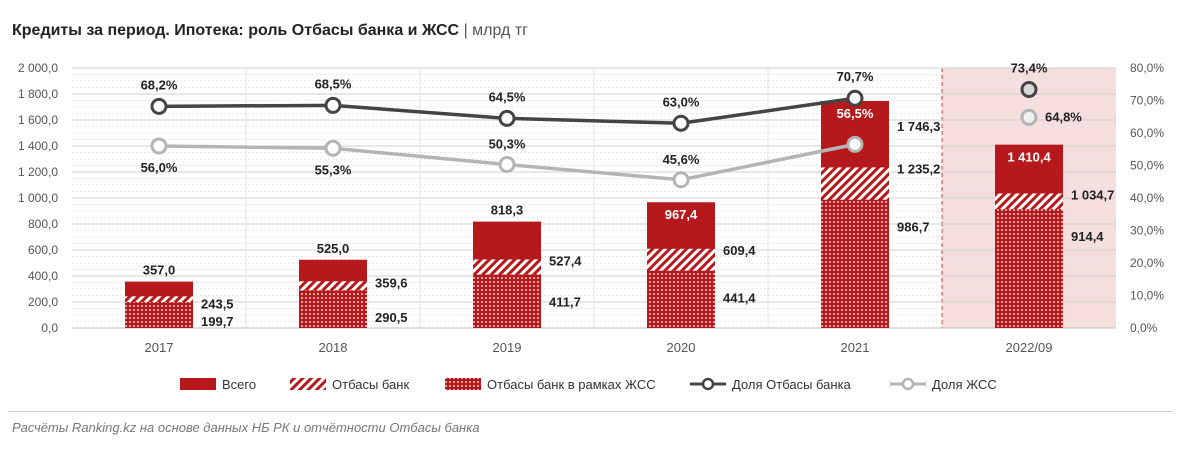 This screenshot has width=1200, height=469. Describe the element at coordinates (908, 384) in the screenshot. I see `legend-share-jss-swatch-marker` at that location.